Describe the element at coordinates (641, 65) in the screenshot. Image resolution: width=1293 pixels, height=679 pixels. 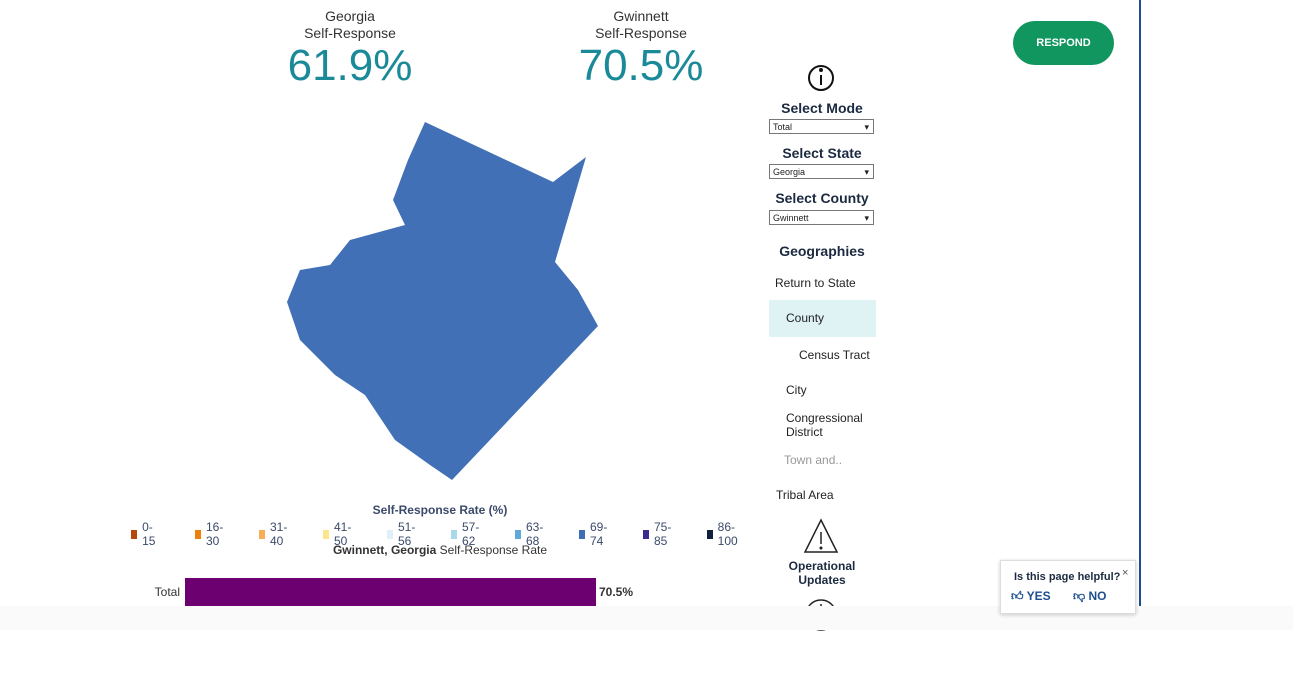
I see `stat-value: 70.5%` at that location.